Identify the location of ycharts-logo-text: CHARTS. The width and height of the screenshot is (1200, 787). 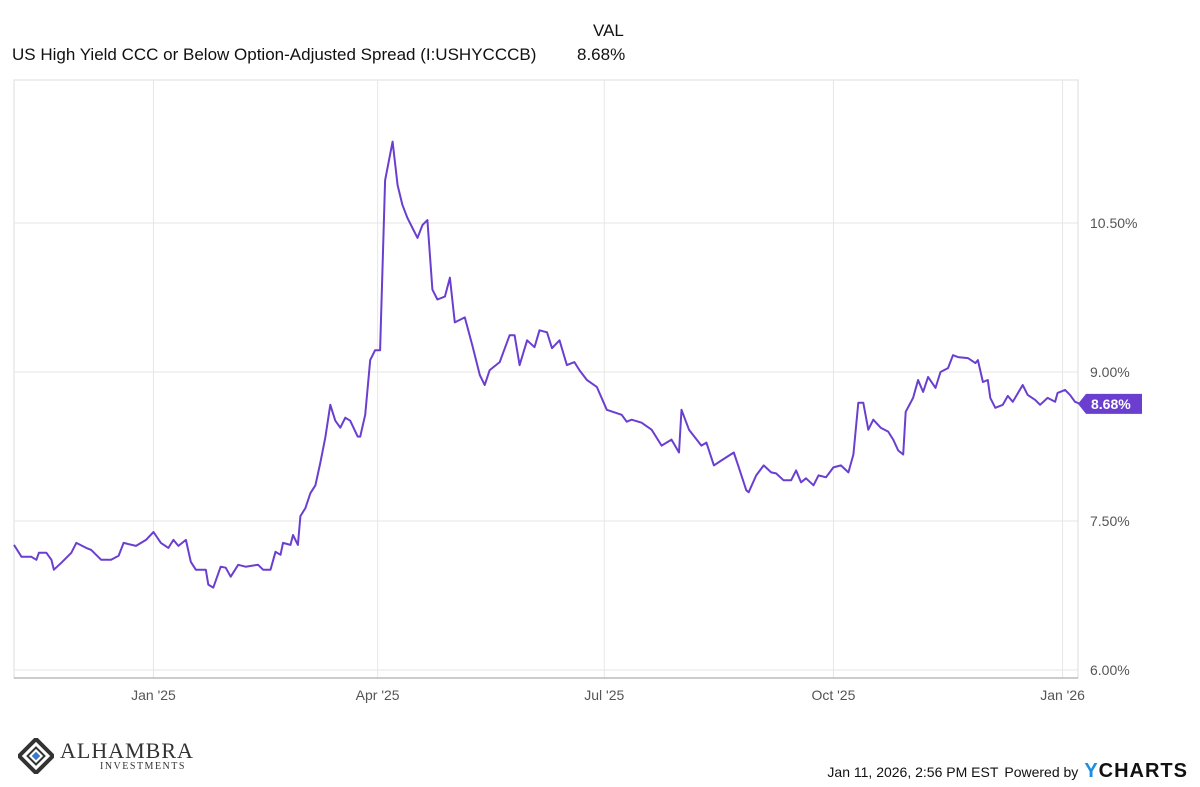
(1143, 771).